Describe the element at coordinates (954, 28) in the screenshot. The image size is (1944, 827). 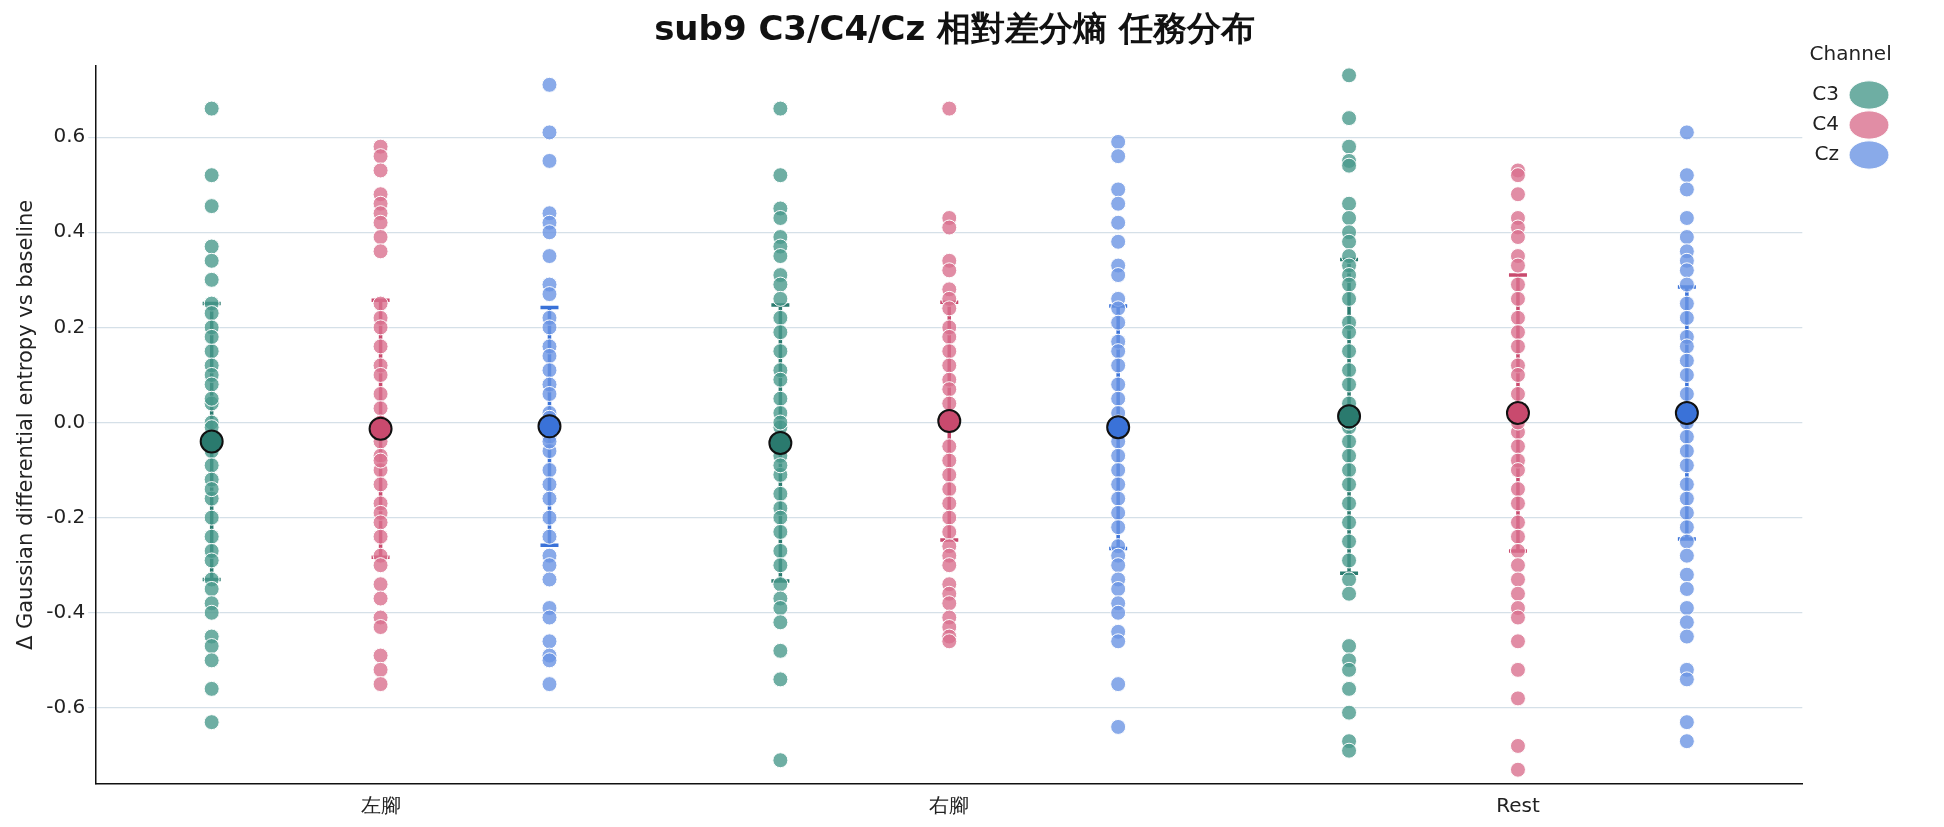
I see `chart-title: sub9 C3/C4/Cz 相對差分熵 任務分布` at that location.